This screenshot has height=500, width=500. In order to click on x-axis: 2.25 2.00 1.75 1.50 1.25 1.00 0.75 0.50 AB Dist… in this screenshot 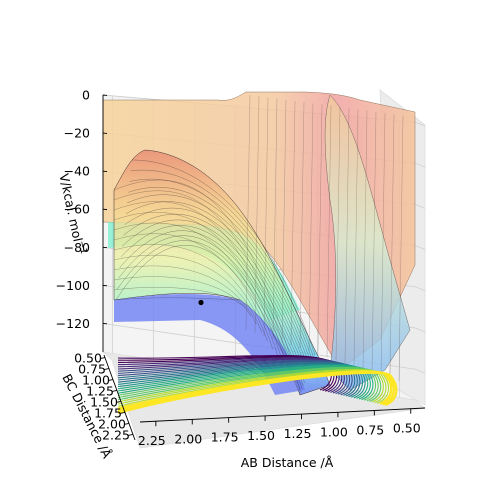, I will do `click(282, 438)`.